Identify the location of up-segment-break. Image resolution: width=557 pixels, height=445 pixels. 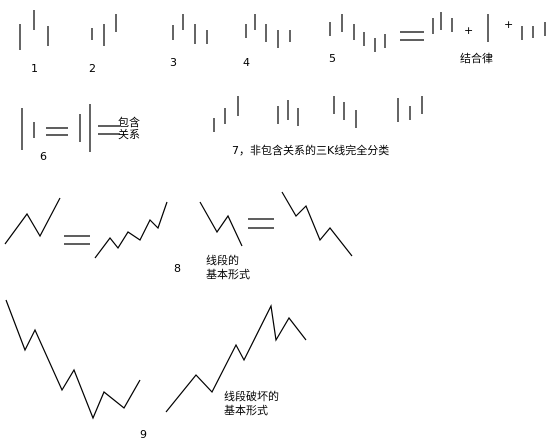
(236, 358).